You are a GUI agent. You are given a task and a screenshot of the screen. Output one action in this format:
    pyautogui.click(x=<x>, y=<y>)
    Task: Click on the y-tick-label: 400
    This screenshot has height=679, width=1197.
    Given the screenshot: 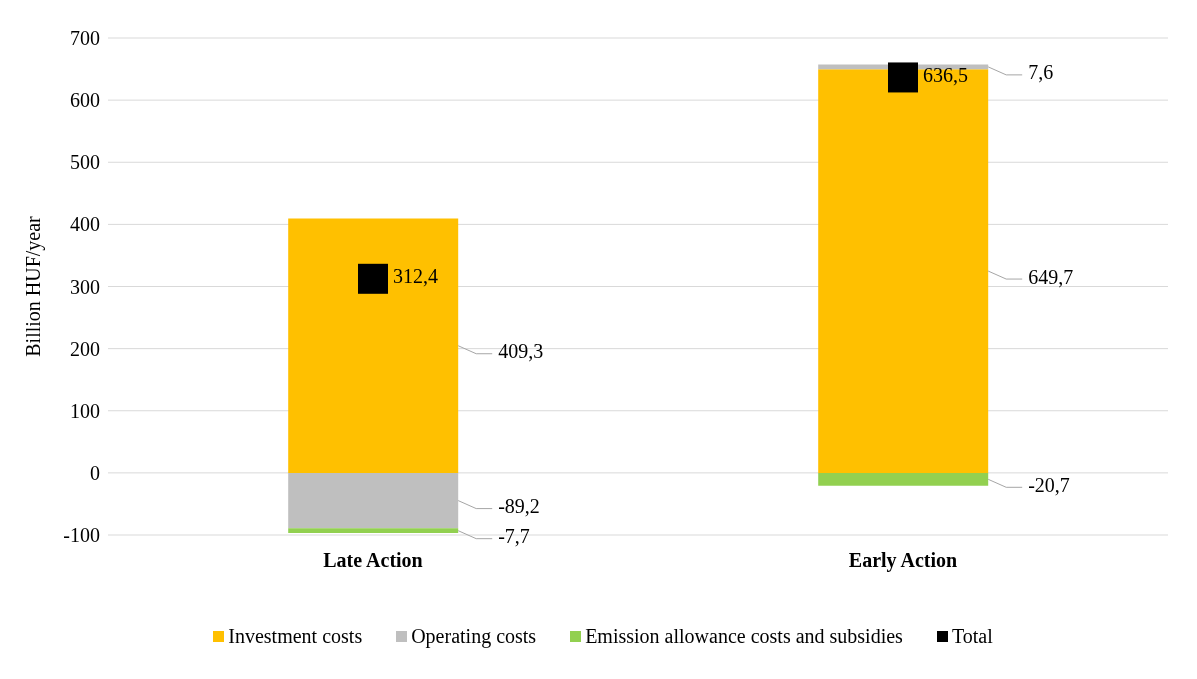 What is the action you would take?
    pyautogui.click(x=85, y=224)
    